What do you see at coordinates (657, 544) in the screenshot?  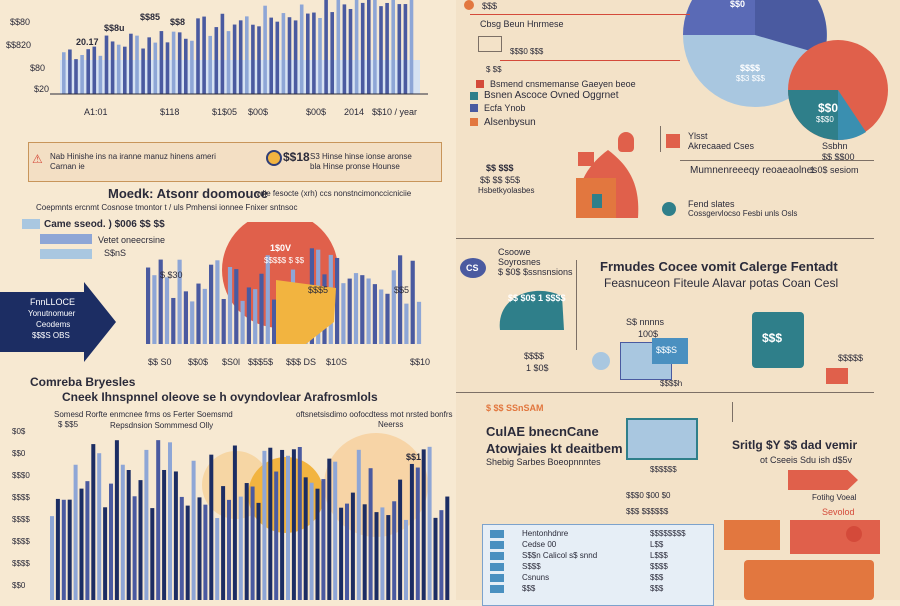 I see `list-price: L$$` at bounding box center [657, 544].